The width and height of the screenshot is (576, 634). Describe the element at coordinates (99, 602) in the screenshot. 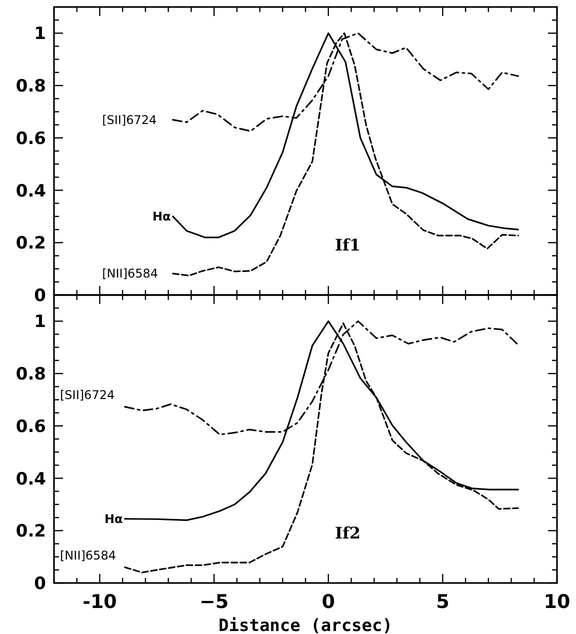

I see `x-tick-label: -10` at that location.